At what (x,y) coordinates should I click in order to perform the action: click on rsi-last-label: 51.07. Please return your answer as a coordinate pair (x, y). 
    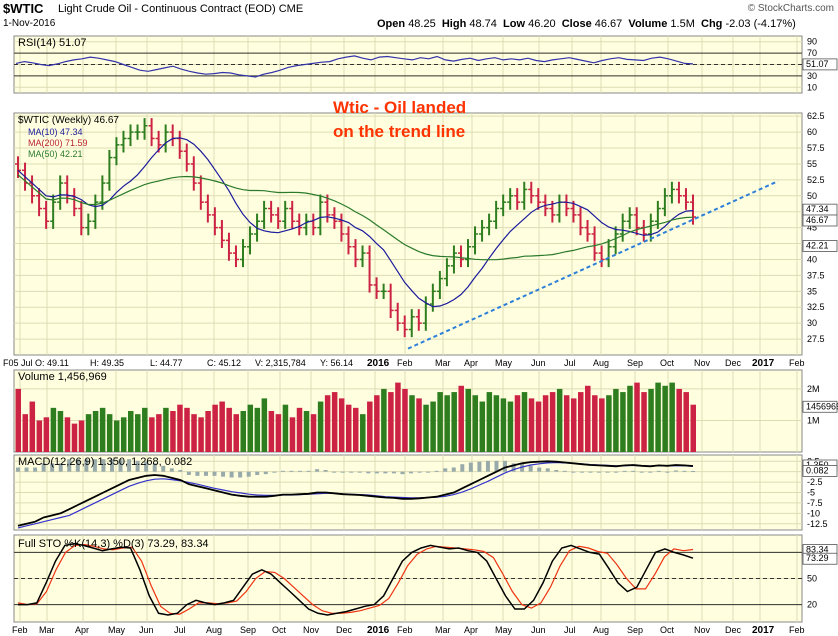
    Looking at the image, I should click on (817, 64).